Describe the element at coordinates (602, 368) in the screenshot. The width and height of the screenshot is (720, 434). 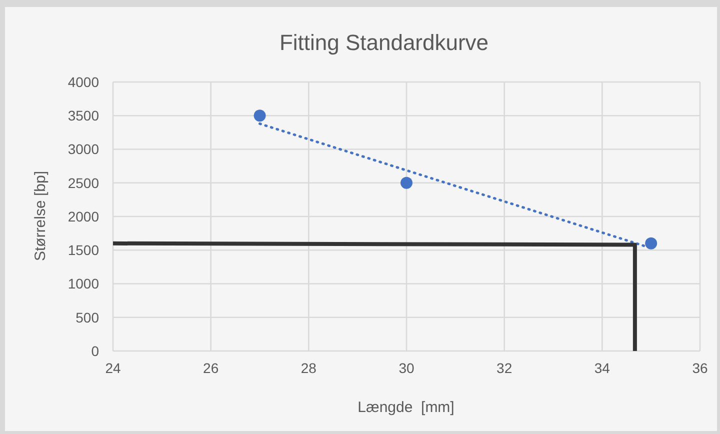
I see `x-tick-label: 34` at that location.